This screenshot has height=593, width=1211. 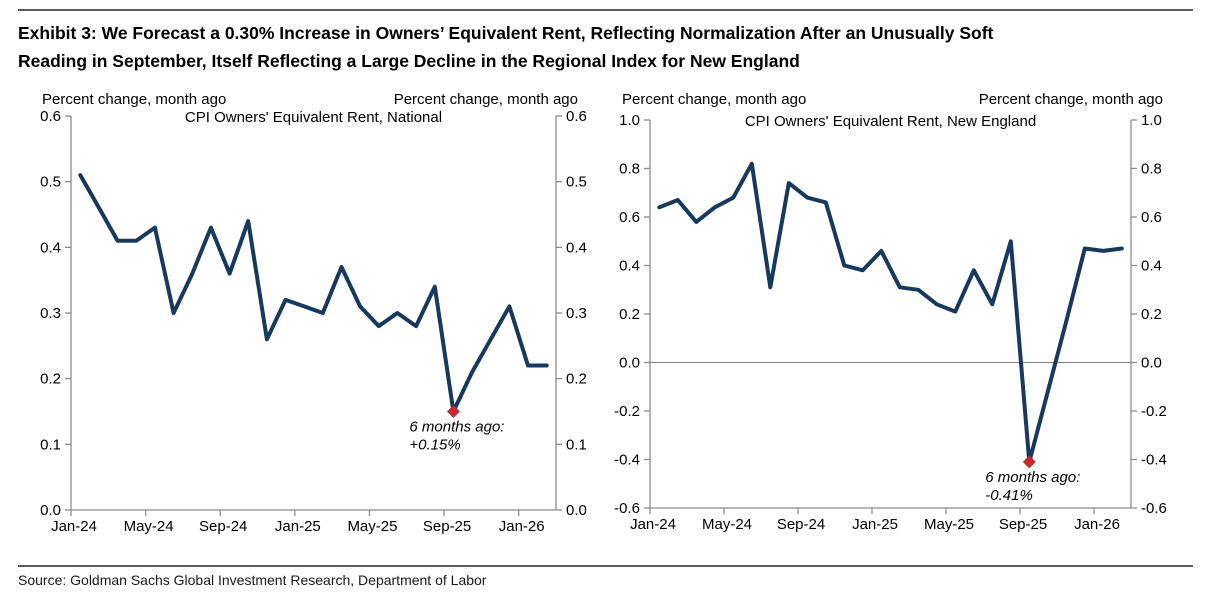 What do you see at coordinates (605, 566) in the screenshot?
I see `bottom-rule` at bounding box center [605, 566].